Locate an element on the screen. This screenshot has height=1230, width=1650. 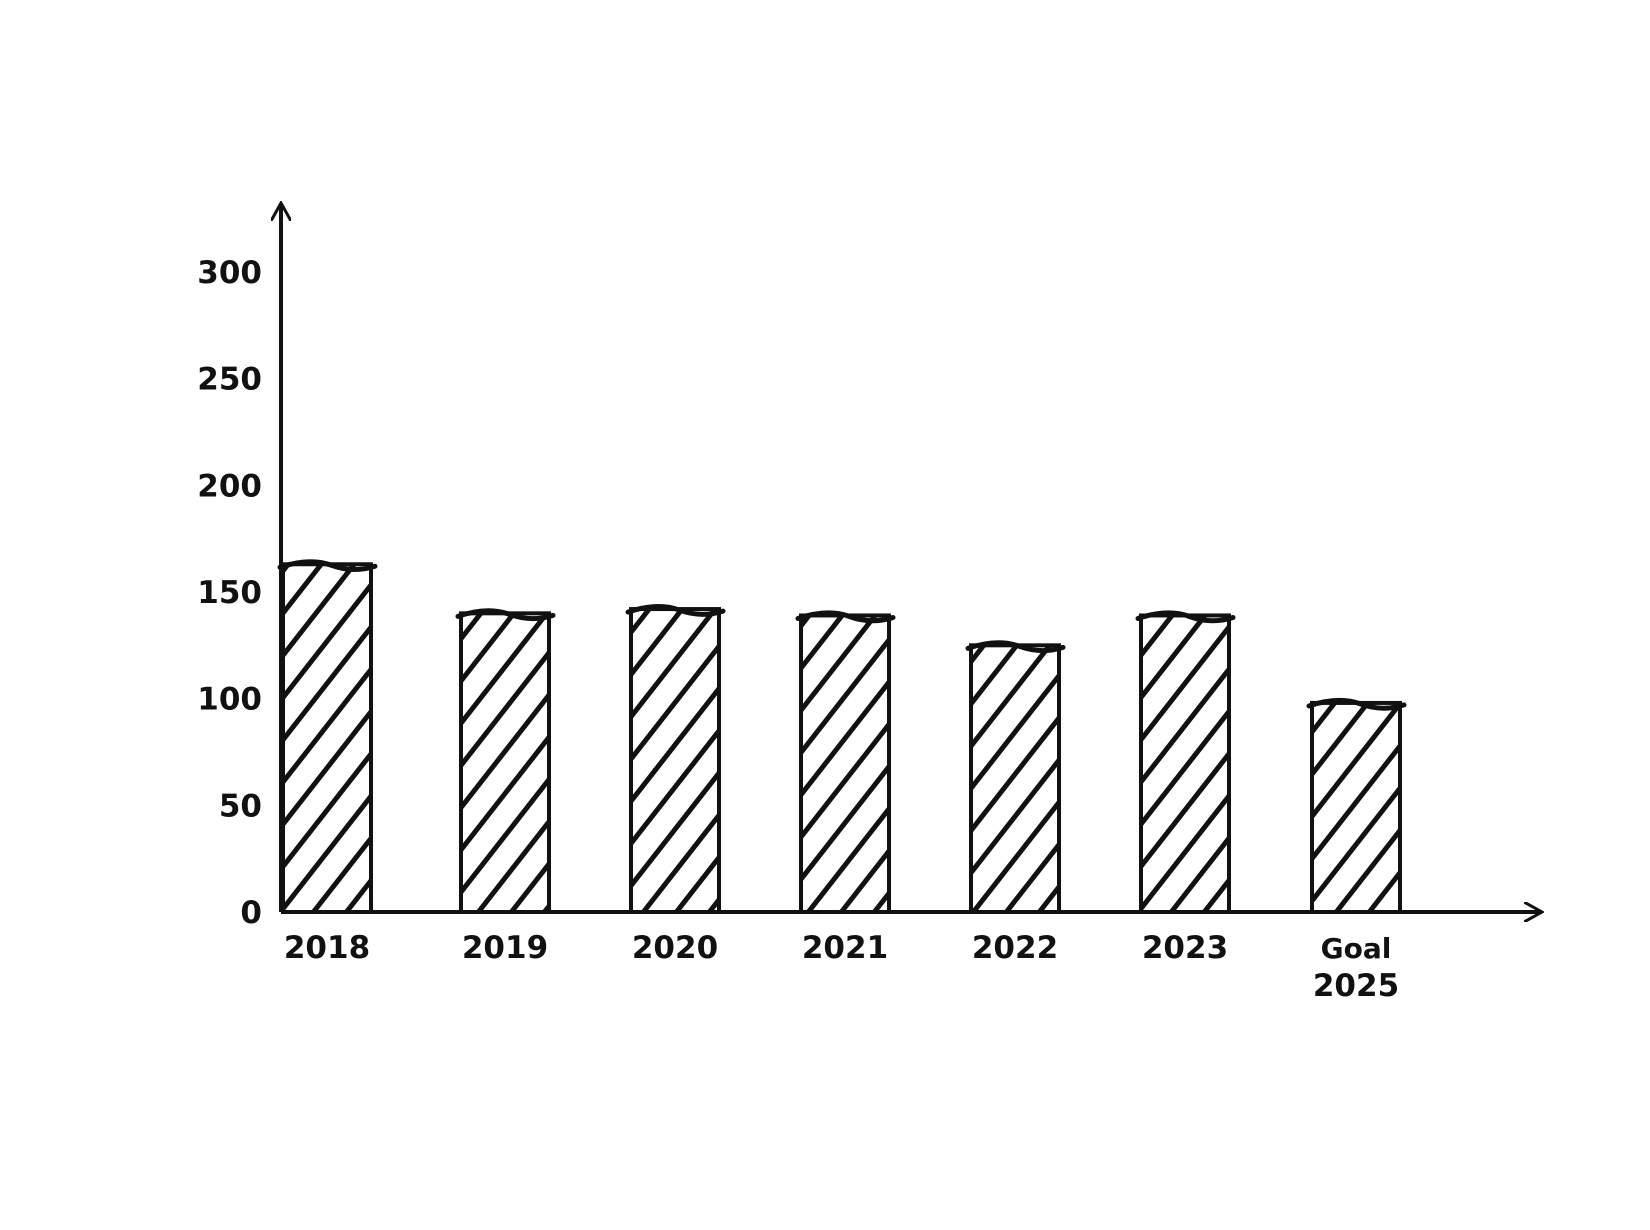
x-tick-label: Goal 2025 is located at coordinates (1356, 968).